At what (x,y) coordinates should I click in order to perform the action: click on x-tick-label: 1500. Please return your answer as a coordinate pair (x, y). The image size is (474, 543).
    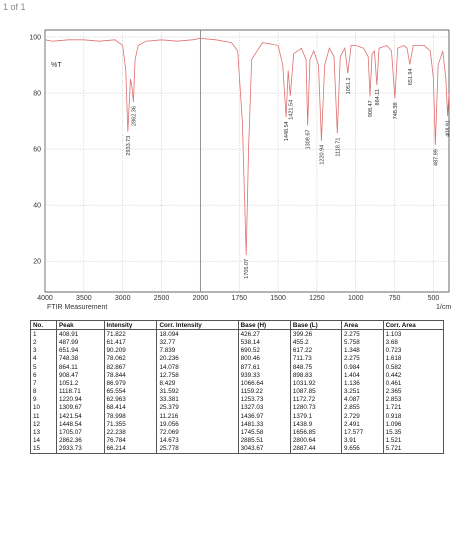
    Looking at the image, I should click on (278, 298).